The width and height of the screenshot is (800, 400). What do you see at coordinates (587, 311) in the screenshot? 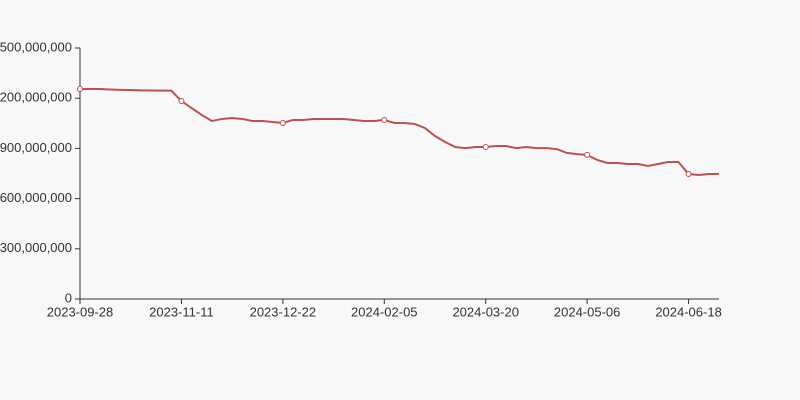
I see `x-tick-label: 2024-05-06` at bounding box center [587, 311].